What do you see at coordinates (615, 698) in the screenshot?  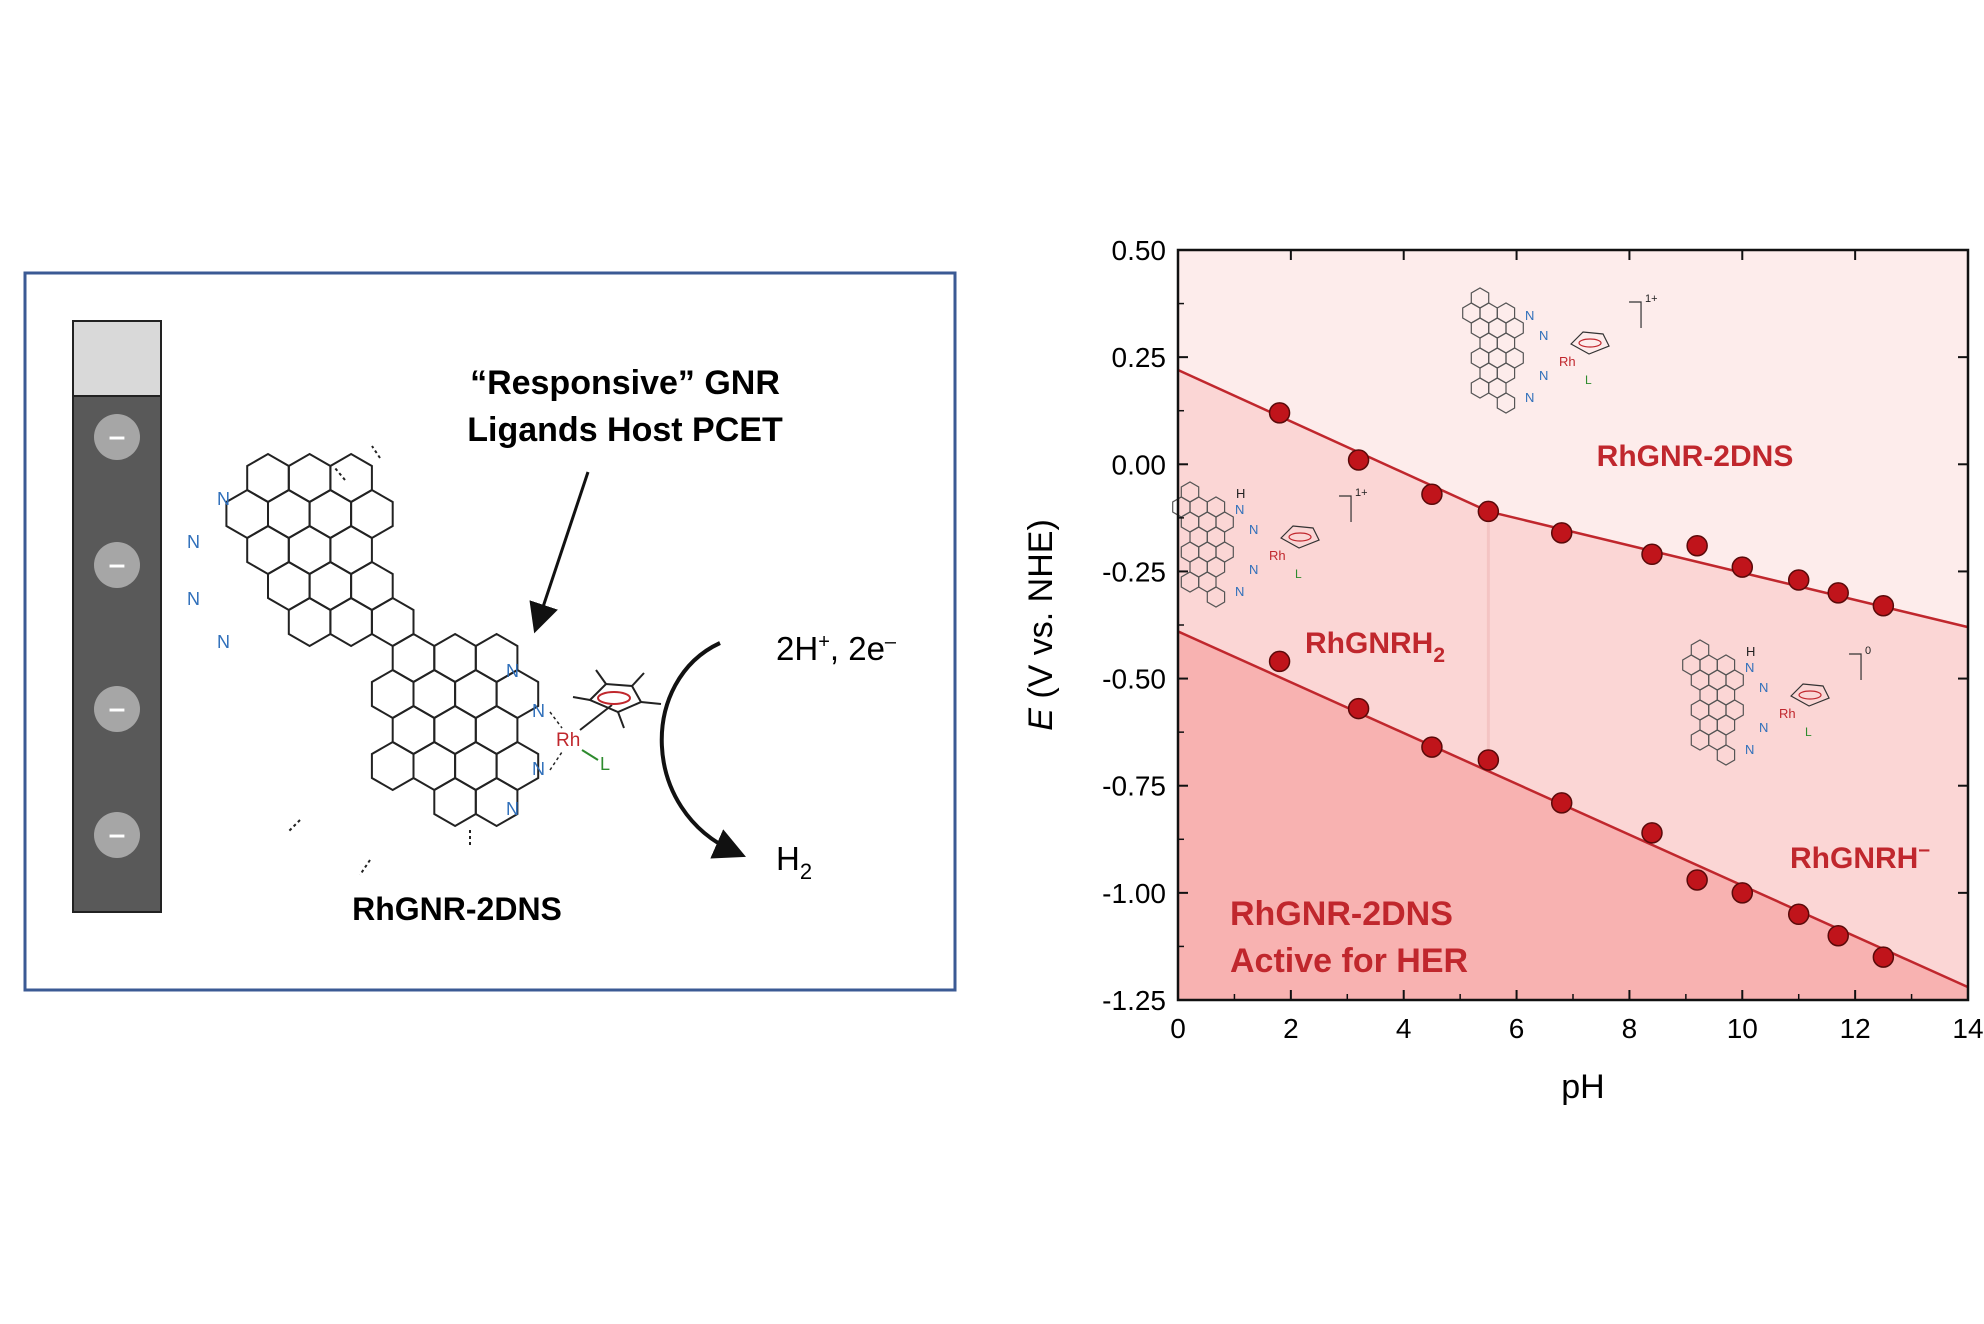 I see `cp-ring` at bounding box center [615, 698].